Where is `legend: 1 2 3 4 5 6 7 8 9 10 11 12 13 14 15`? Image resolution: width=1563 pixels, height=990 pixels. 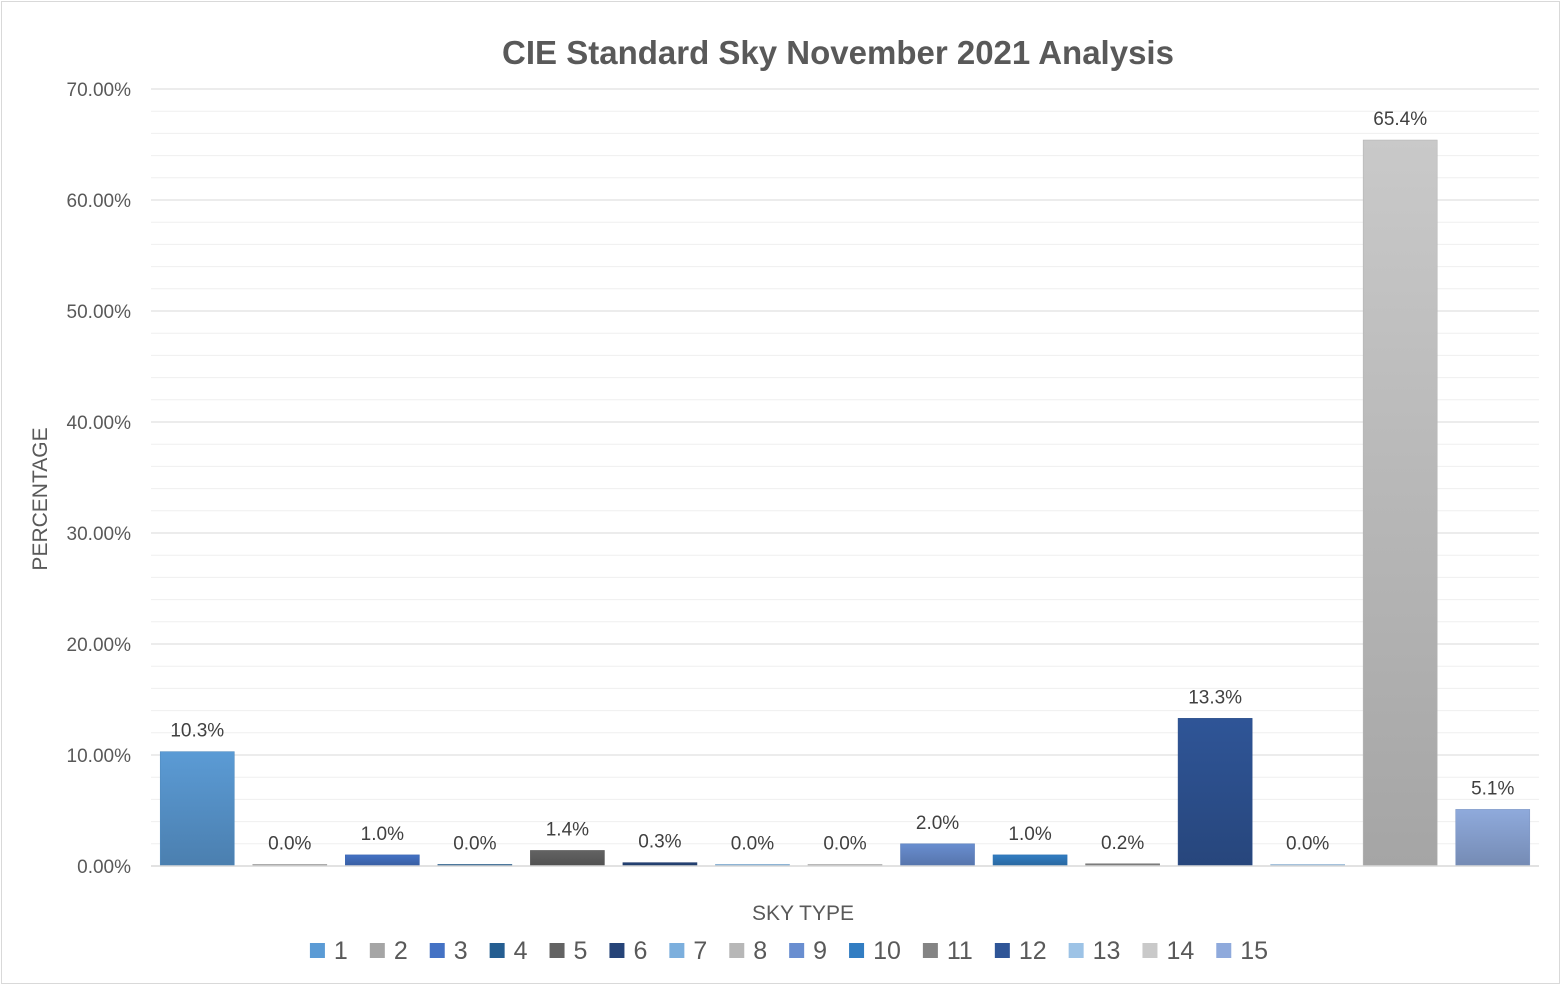
legend: 1 2 3 4 5 6 7 8 9 10 11 12 13 14 15 is located at coordinates (788, 951).